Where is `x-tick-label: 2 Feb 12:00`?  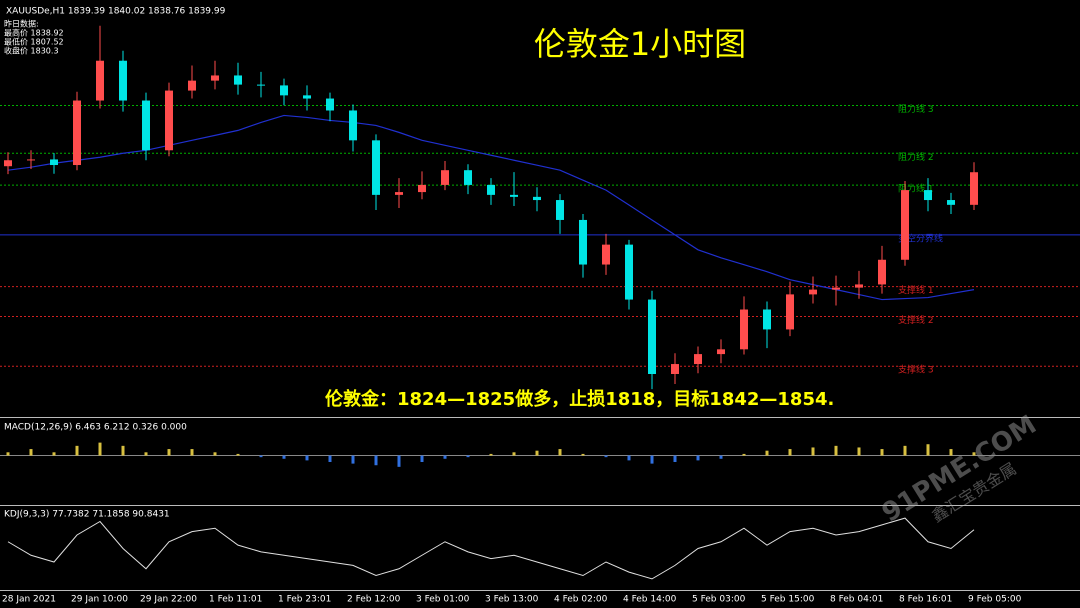
x-tick-label: 2 Feb 12:00 is located at coordinates (374, 600).